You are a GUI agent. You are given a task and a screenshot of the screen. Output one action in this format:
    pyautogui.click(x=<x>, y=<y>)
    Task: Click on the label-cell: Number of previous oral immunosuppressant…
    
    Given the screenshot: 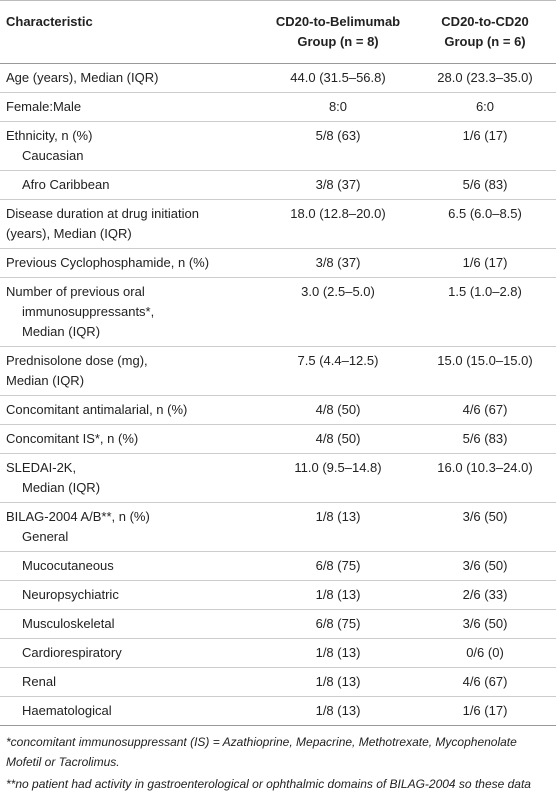 What is the action you would take?
    pyautogui.click(x=131, y=312)
    